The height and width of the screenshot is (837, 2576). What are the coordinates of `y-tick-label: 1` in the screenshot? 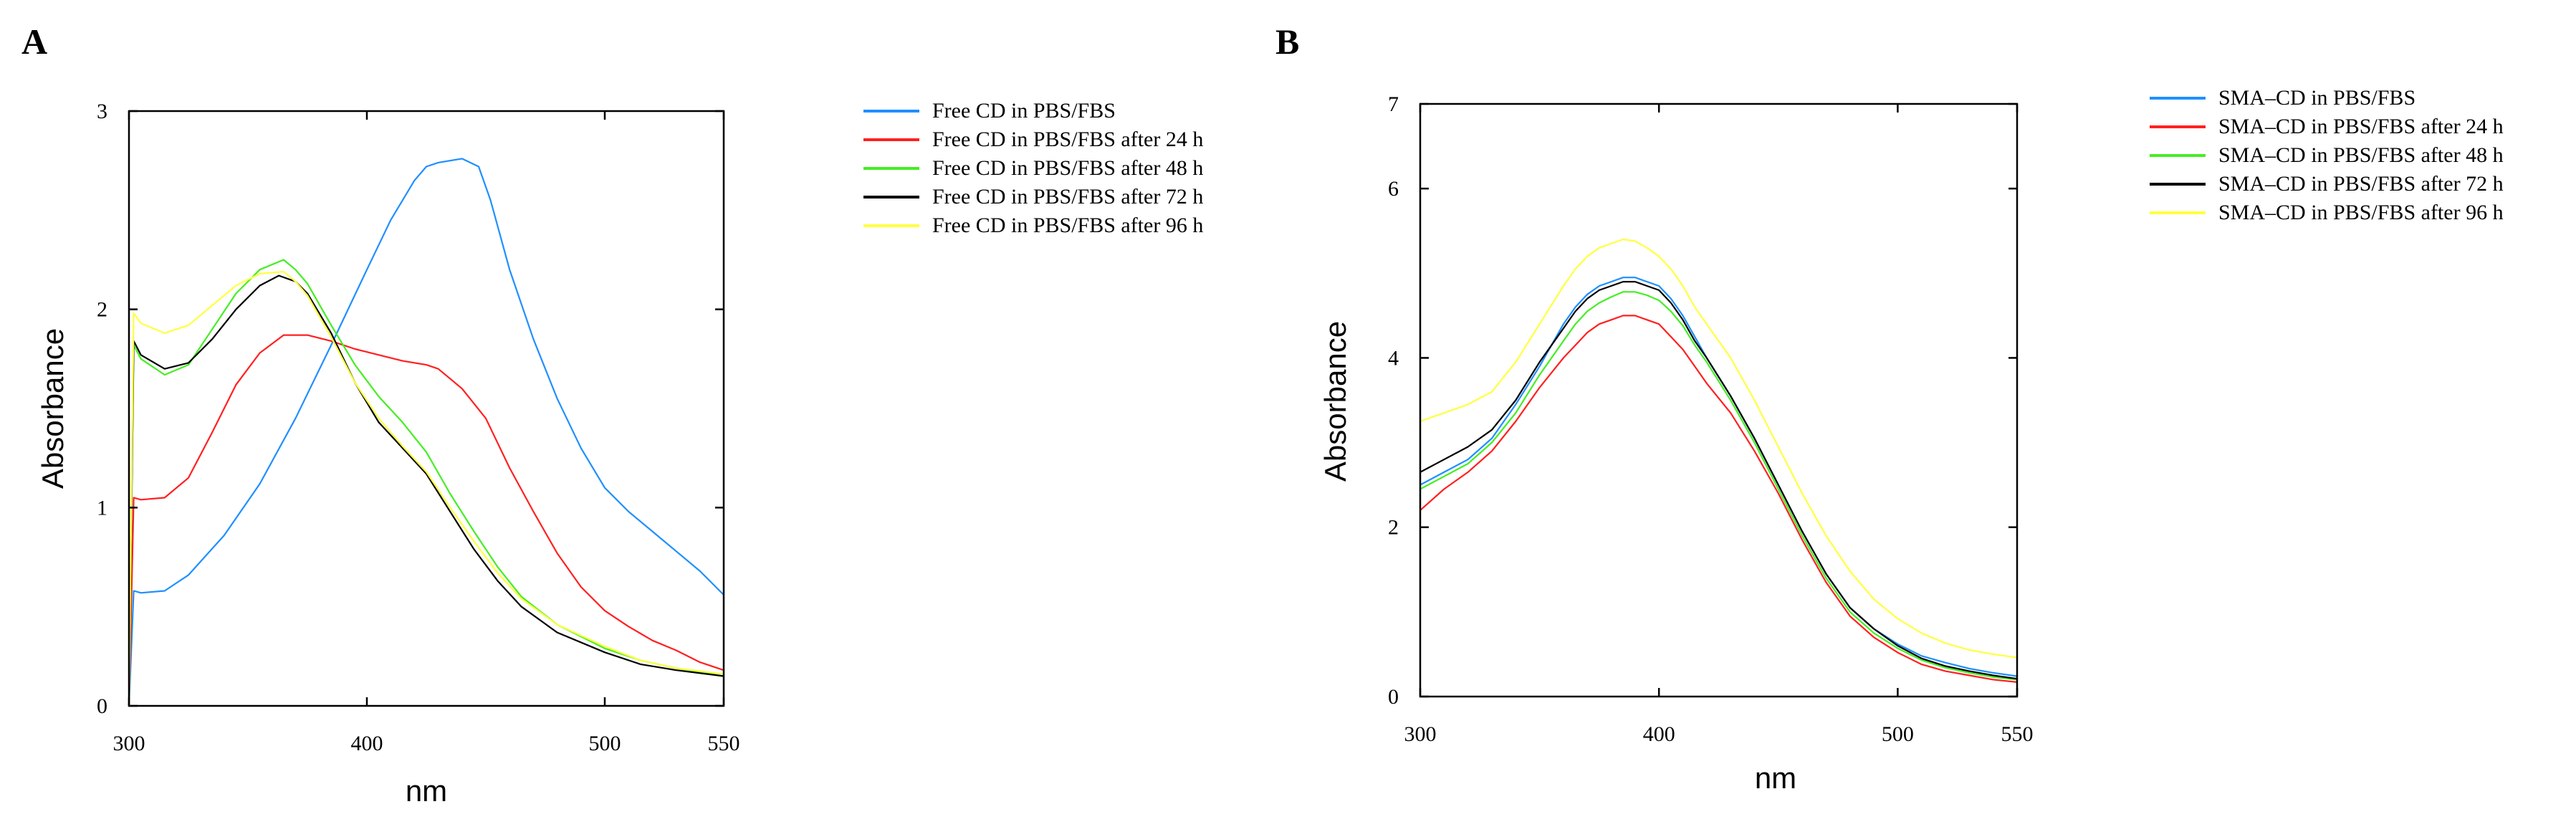 It's located at (102, 508).